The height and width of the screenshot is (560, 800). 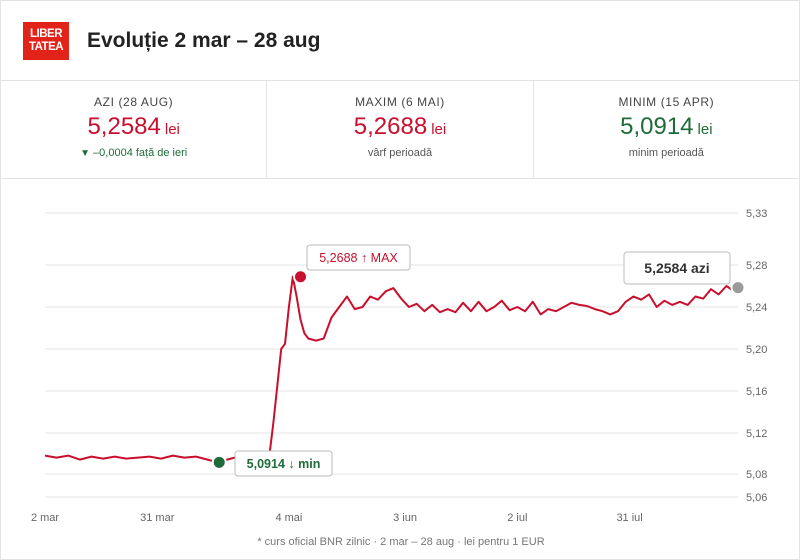 I want to click on stat-min: MINIM (15 APR) 5,0914 lei minim perioadă, so click(x=665, y=129).